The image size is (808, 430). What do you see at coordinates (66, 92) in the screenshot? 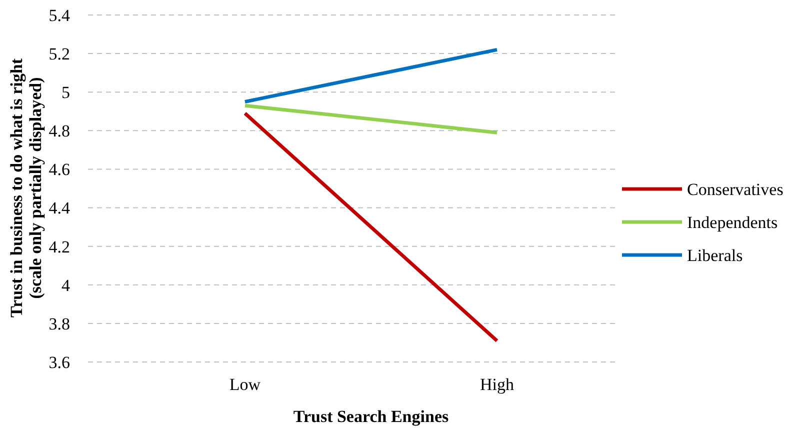
I see `y-tick-label: 5` at bounding box center [66, 92].